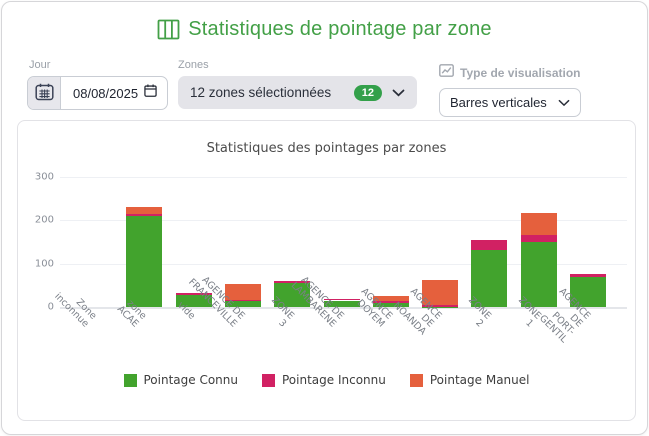 This screenshot has width=649, height=436. Describe the element at coordinates (340, 29) in the screenshot. I see `page-title: Statistiques de pointage par zone` at that location.